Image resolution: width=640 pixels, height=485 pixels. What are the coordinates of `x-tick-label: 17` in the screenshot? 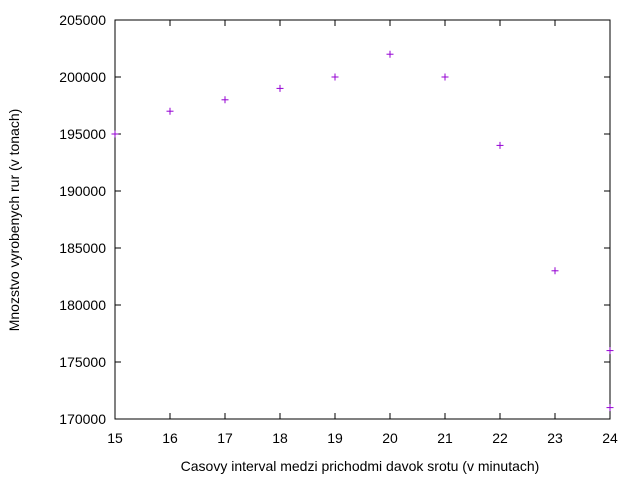 It's located at (225, 438).